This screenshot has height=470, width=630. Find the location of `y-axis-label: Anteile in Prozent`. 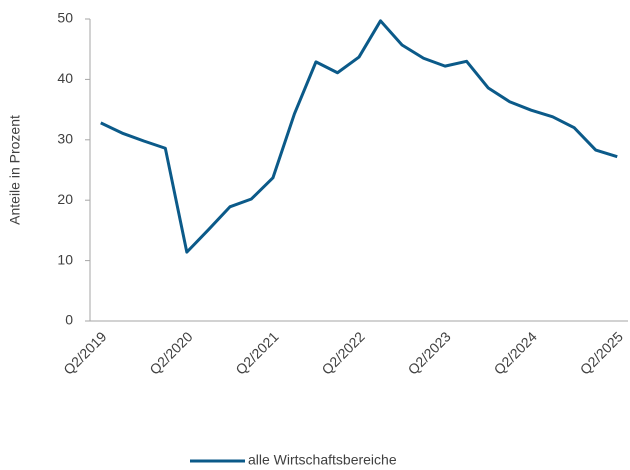

y-axis-label: Anteile in Prozent is located at coordinates (15, 170).